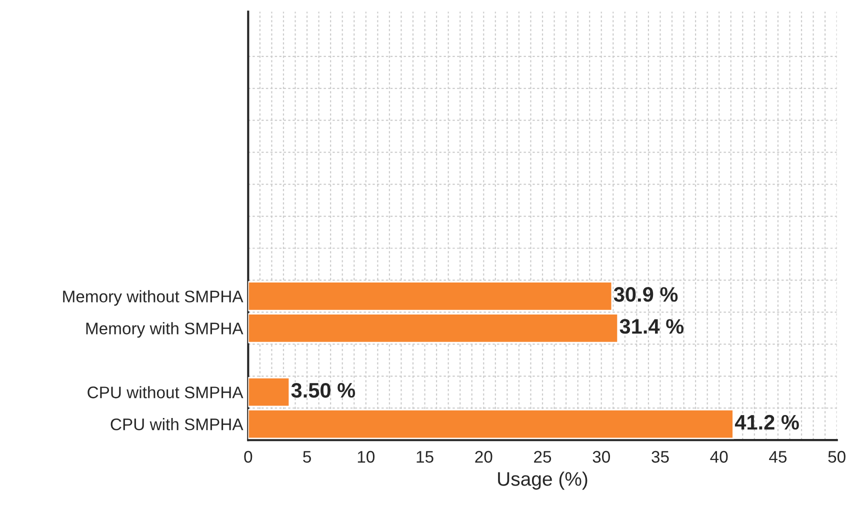 This screenshot has height=507, width=847. Describe the element at coordinates (165, 330) in the screenshot. I see `y-tick-label: Memory with SMPHA` at that location.